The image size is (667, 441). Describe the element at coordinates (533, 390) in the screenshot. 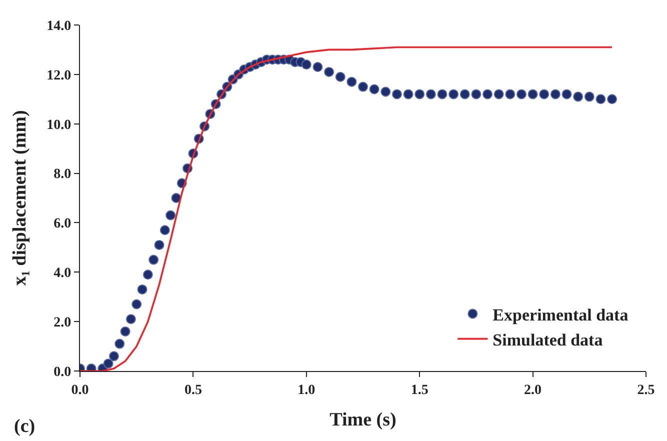

I see `x-tick-label: 2.0` at that location.